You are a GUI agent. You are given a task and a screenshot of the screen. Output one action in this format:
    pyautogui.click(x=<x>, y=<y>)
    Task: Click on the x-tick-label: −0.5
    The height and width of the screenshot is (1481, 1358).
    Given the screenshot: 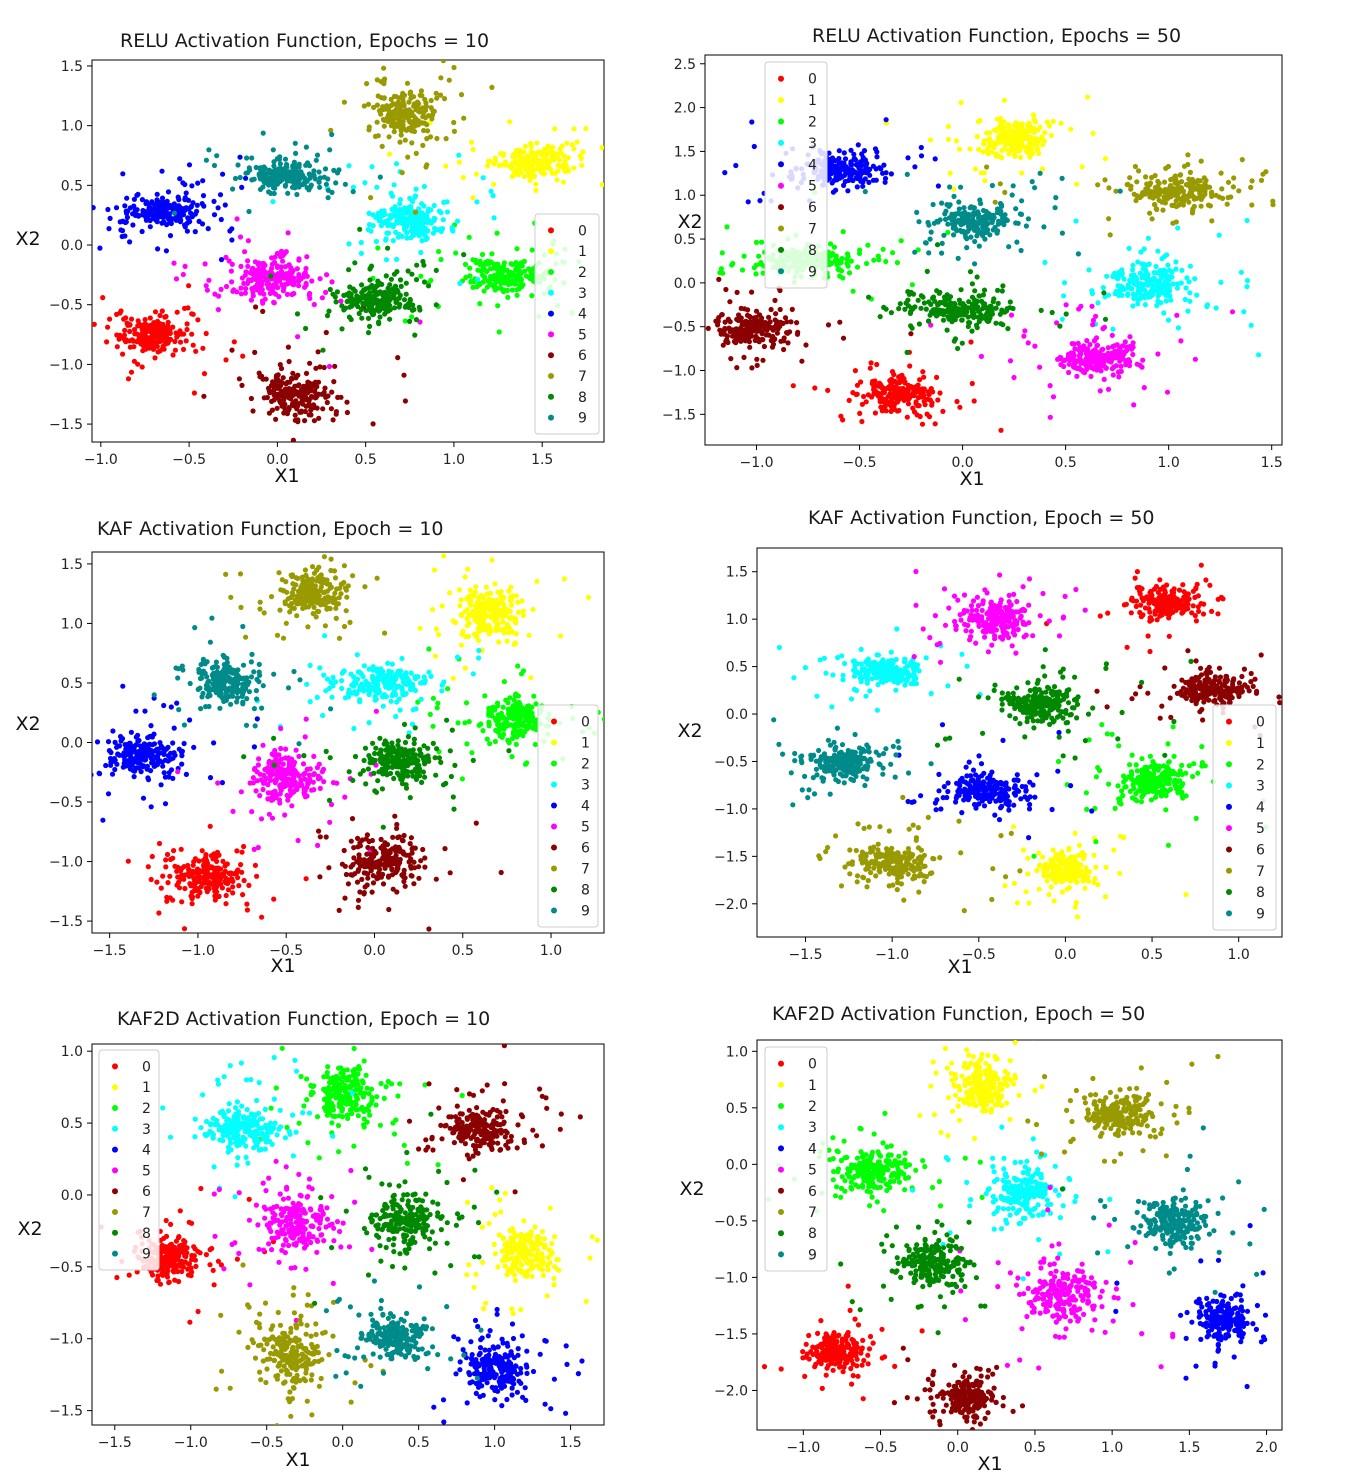 What is the action you would take?
    pyautogui.click(x=860, y=463)
    